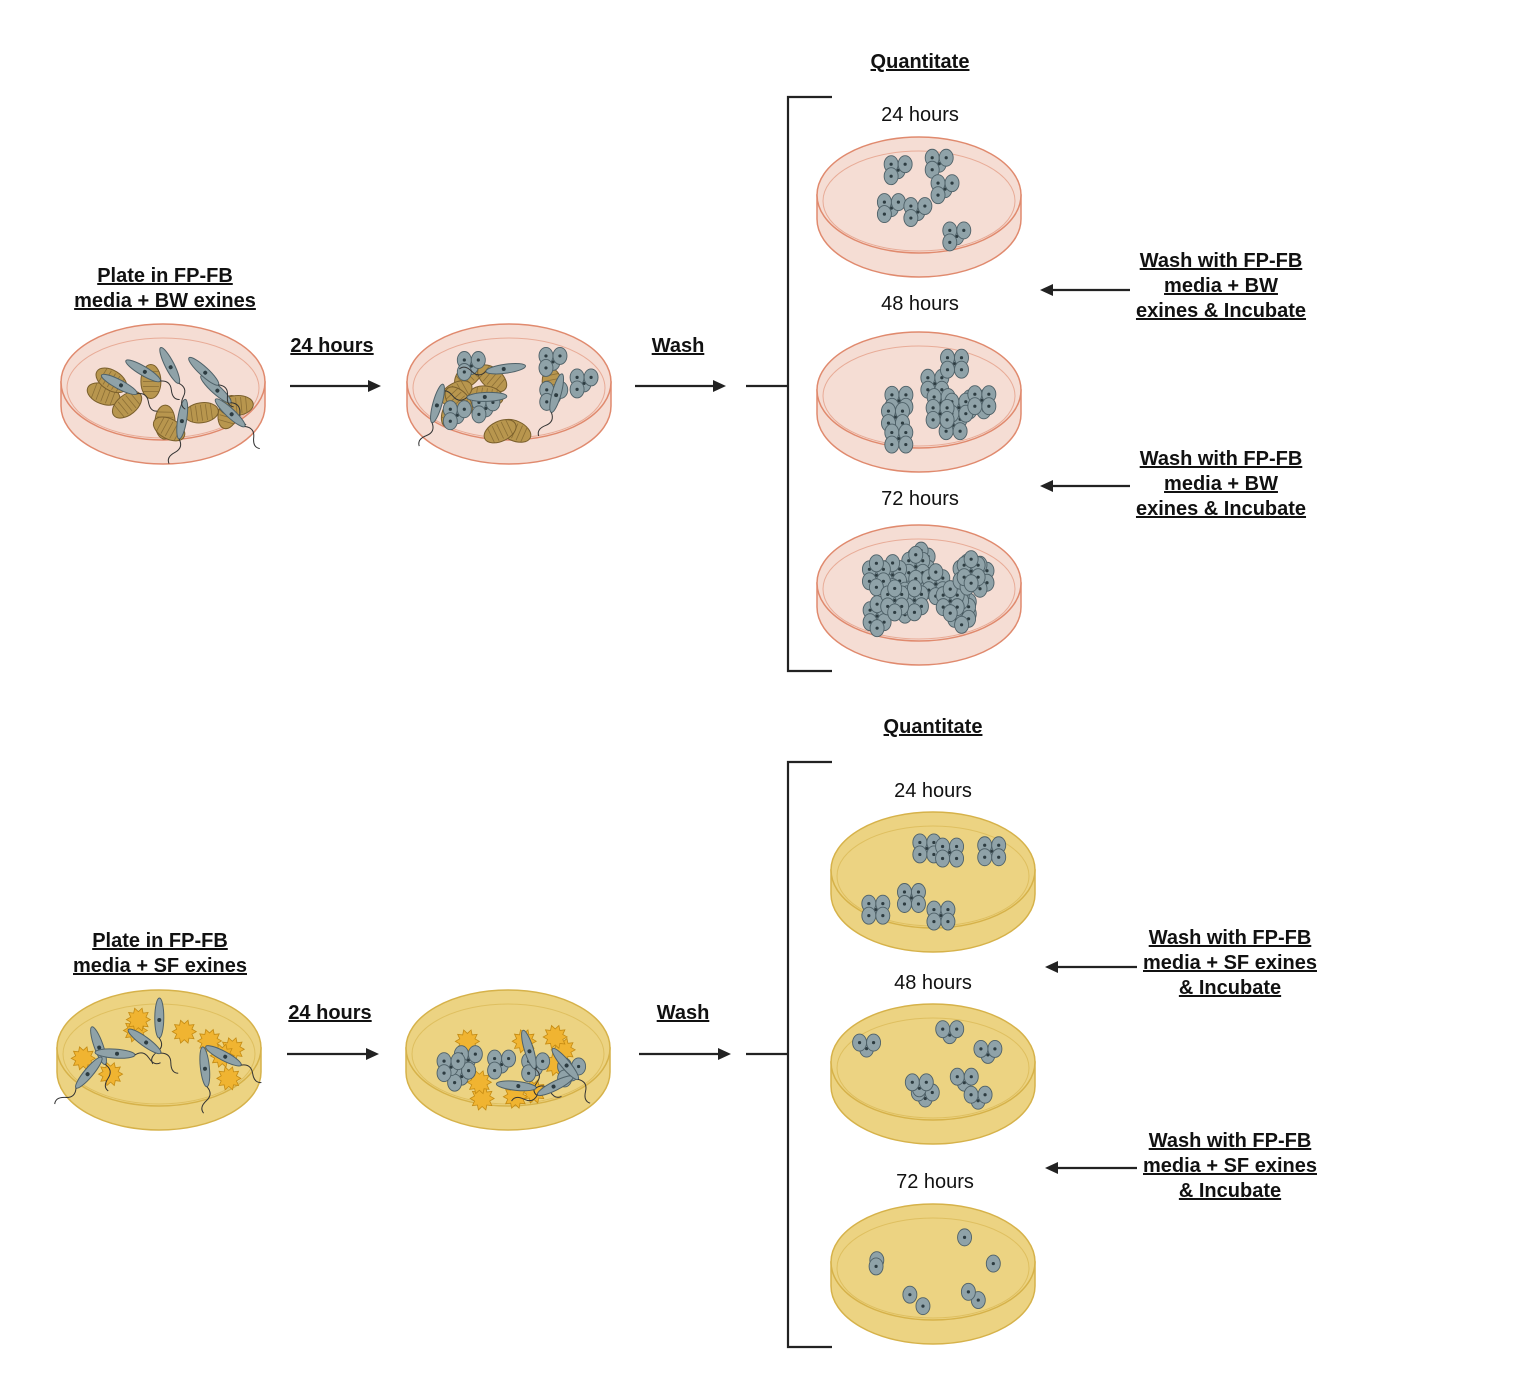 The width and height of the screenshot is (1528, 1388). What do you see at coordinates (933, 791) in the screenshot?
I see `sf-timepoint-24: 24 hours` at bounding box center [933, 791].